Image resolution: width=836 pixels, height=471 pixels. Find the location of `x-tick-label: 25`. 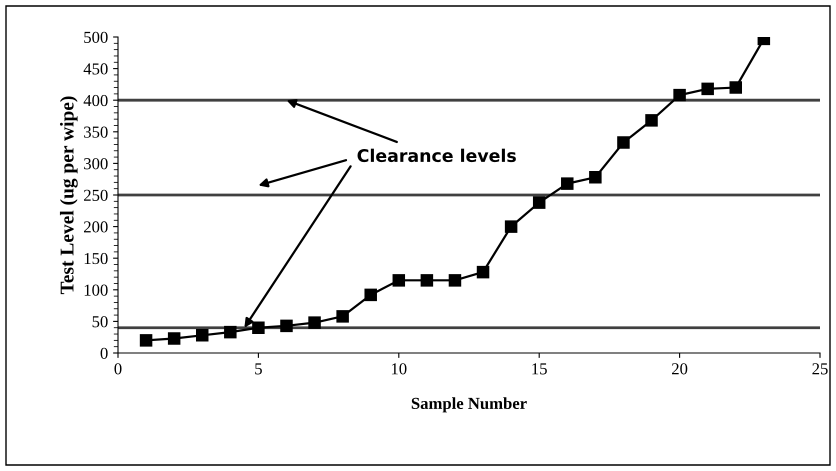

x-tick-label: 25 is located at coordinates (820, 368).